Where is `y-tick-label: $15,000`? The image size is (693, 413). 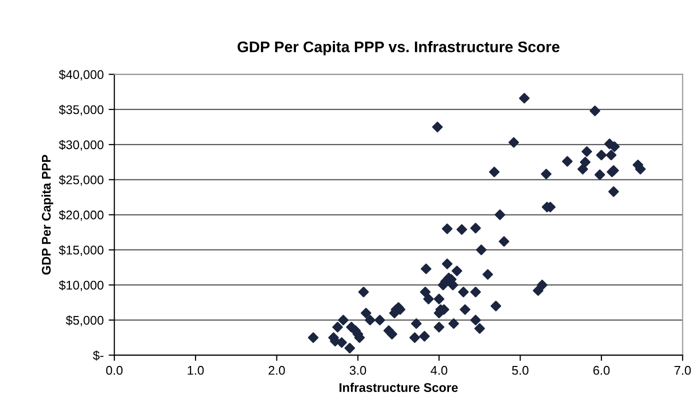
y-tick-label: $15,000 is located at coordinates (81, 250).